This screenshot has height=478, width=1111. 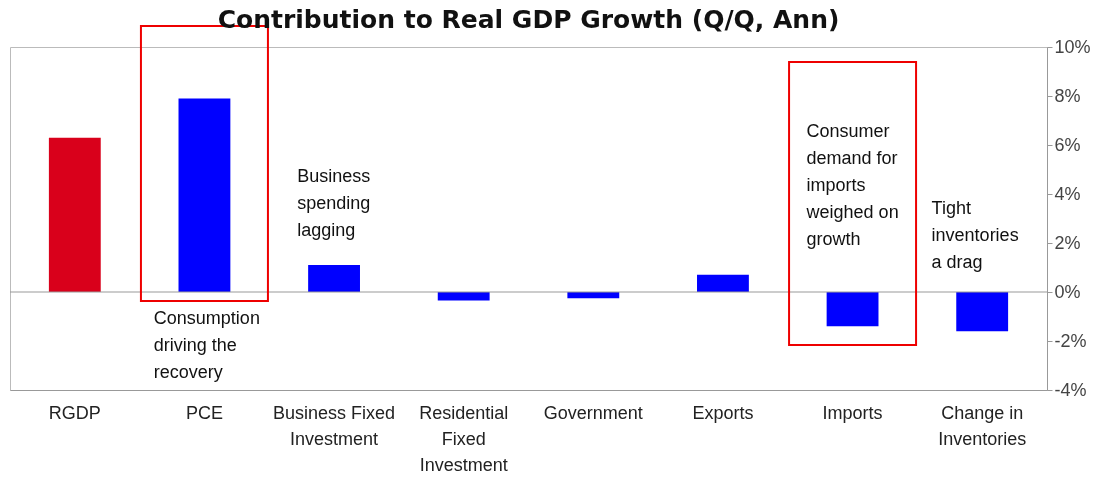 What do you see at coordinates (204, 412) in the screenshot?
I see `x-tick-label: PCE` at bounding box center [204, 412].